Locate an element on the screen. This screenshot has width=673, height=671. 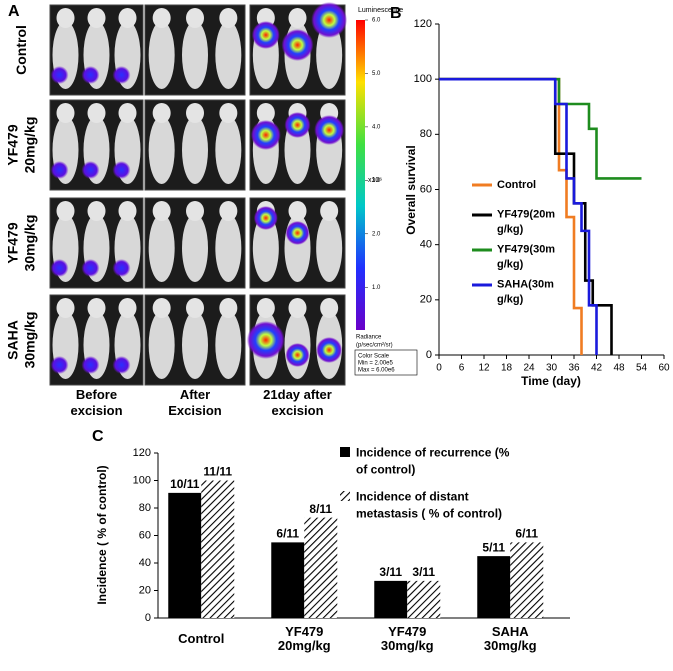
x-tick-label: 30 is located at coordinates (552, 368).